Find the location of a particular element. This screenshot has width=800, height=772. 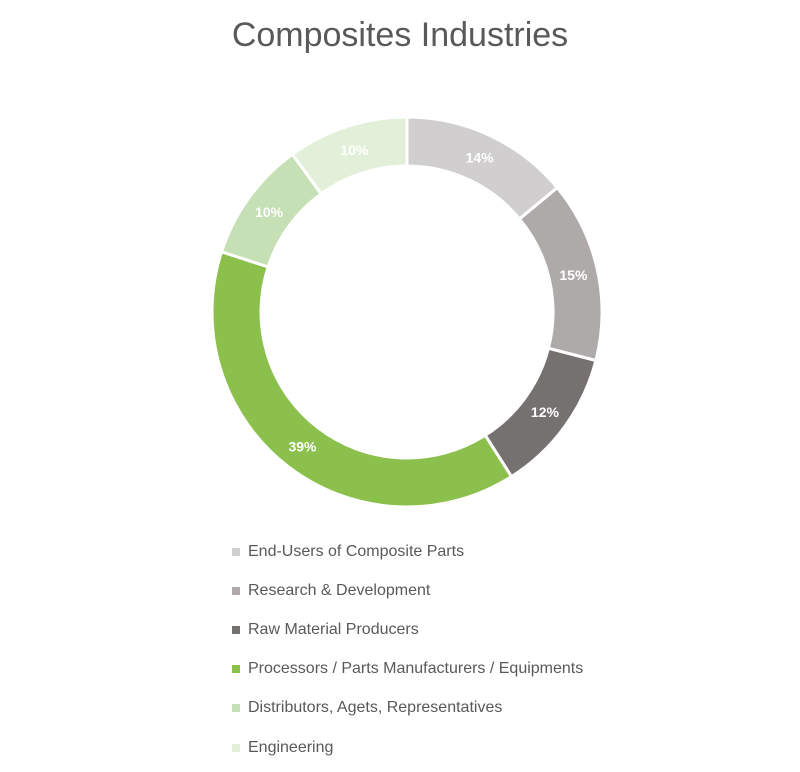

slice-label: 39% is located at coordinates (302, 447).